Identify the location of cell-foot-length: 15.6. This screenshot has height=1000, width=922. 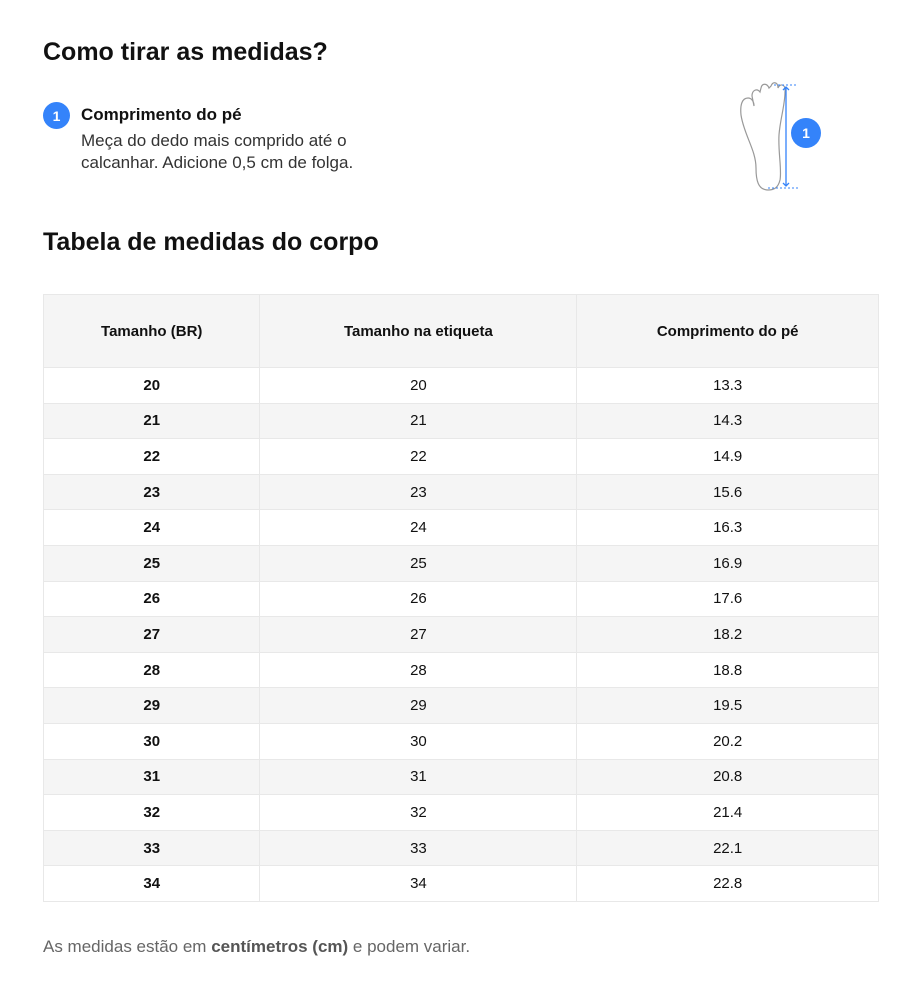
(727, 492).